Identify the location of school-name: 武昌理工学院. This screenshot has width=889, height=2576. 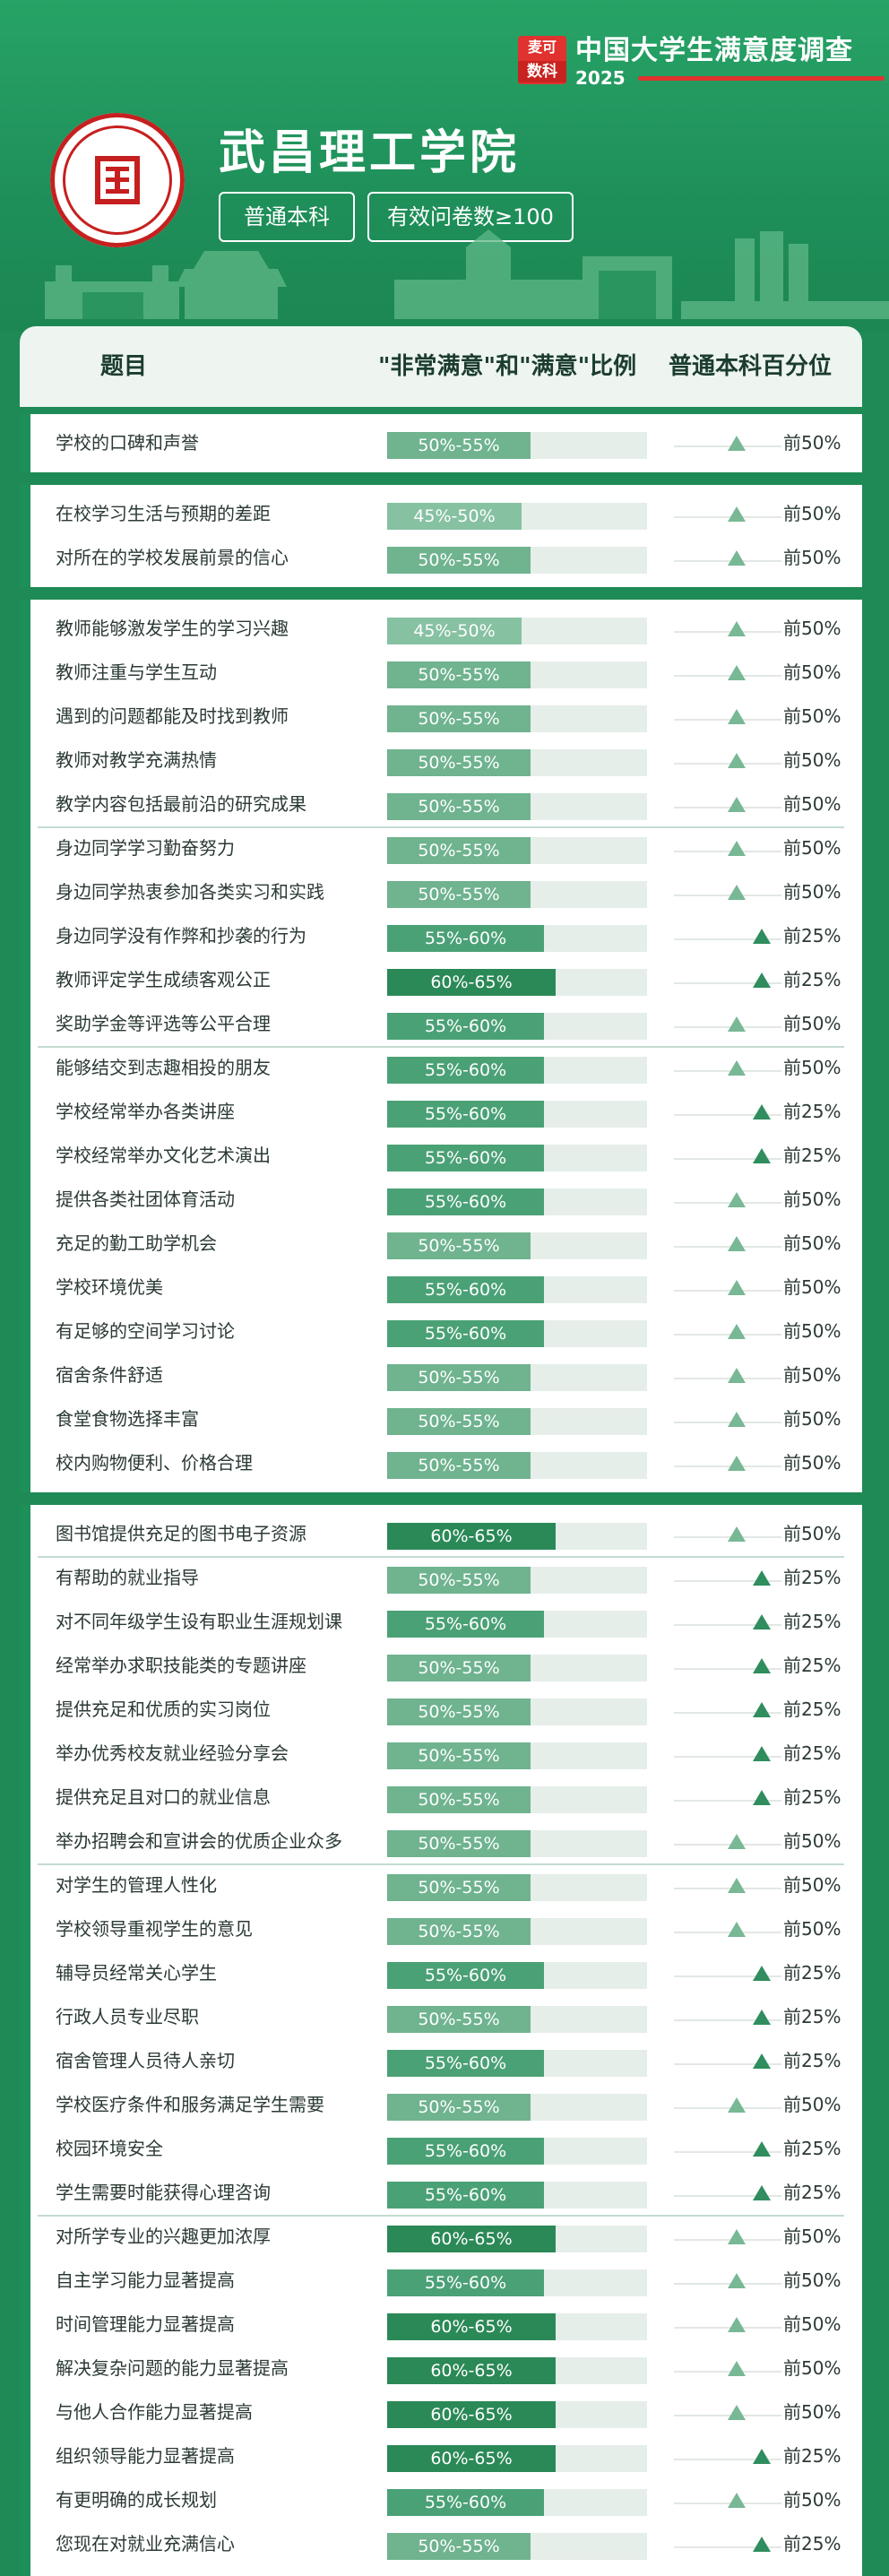
(370, 153).